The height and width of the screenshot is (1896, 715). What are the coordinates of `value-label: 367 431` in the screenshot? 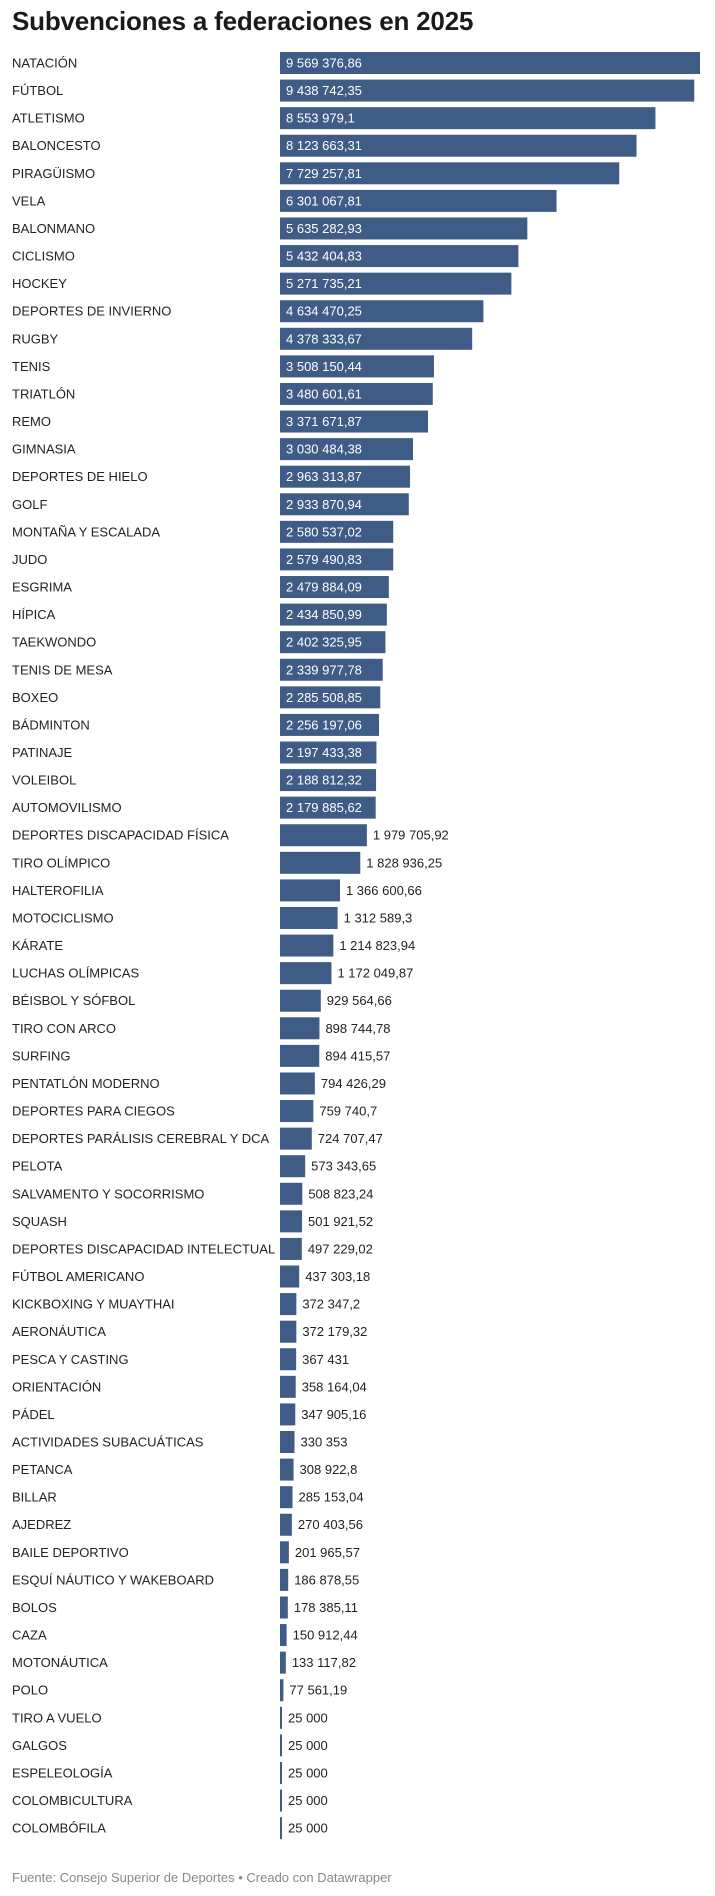 It's located at (325, 1359).